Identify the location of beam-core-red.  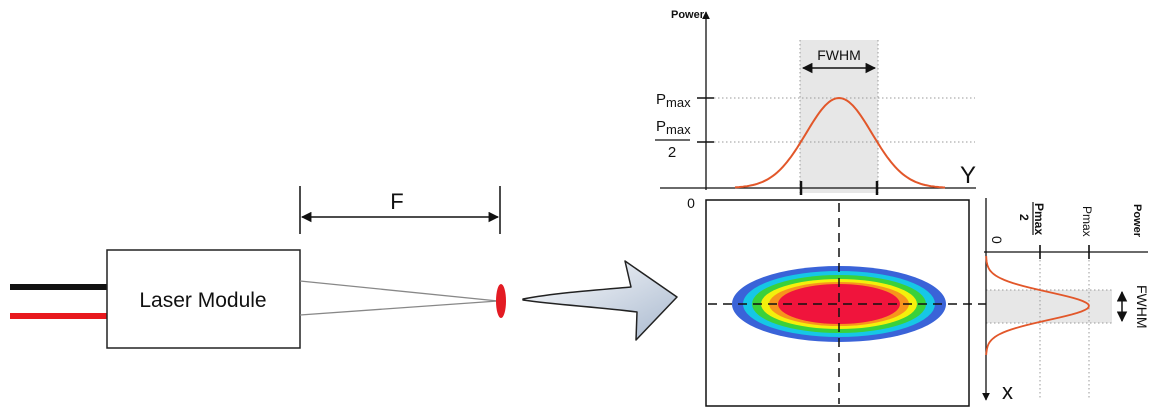
(839, 304).